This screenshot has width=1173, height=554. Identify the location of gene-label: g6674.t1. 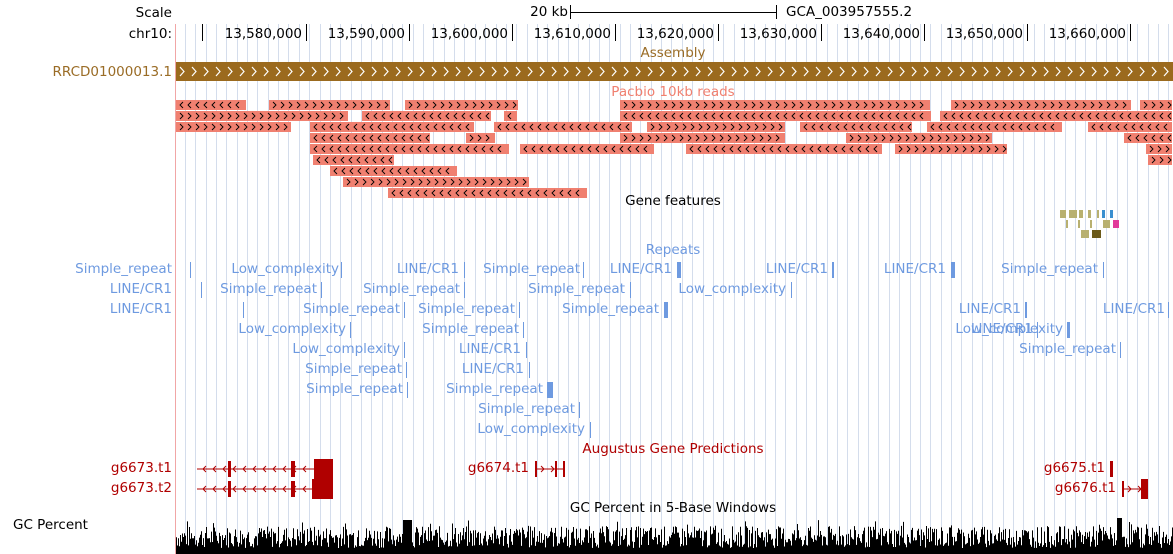
(498, 468).